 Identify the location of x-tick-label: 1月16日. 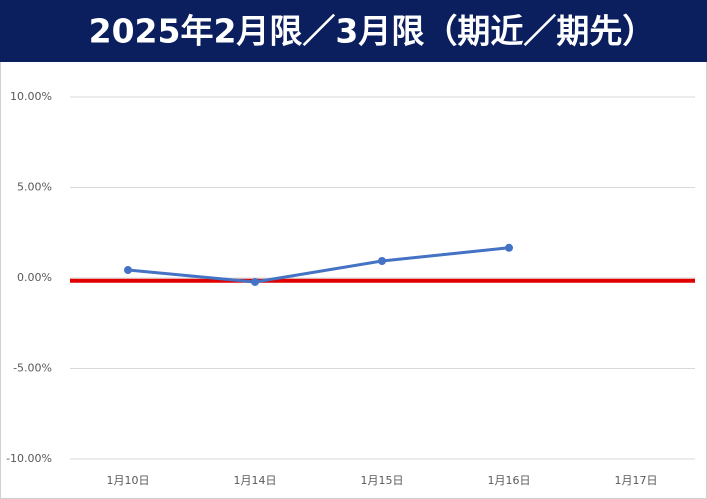
(509, 480).